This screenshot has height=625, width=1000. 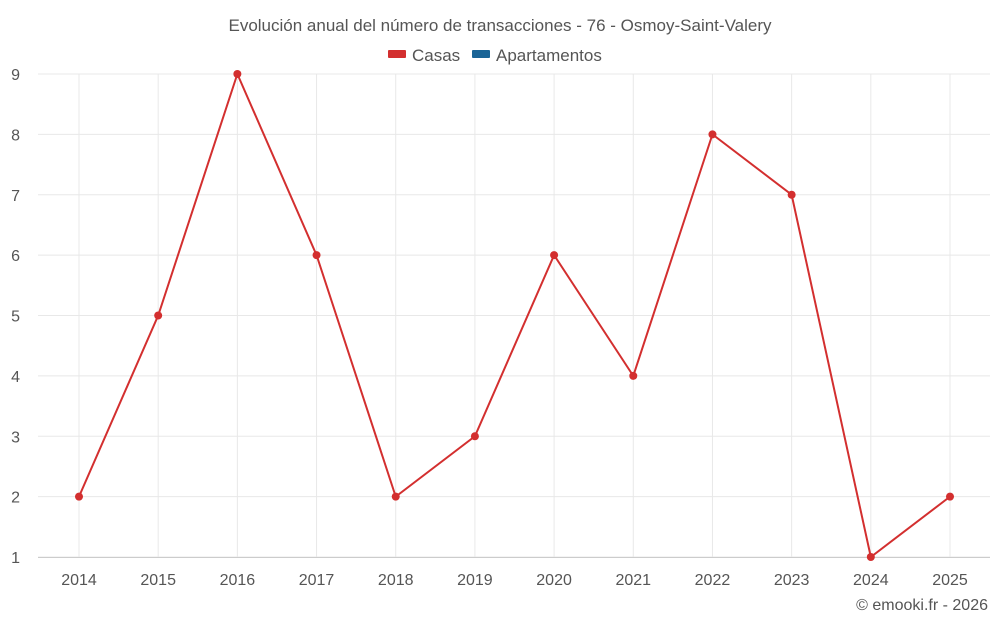 What do you see at coordinates (15, 558) in the screenshot?
I see `y-tick-label: 1` at bounding box center [15, 558].